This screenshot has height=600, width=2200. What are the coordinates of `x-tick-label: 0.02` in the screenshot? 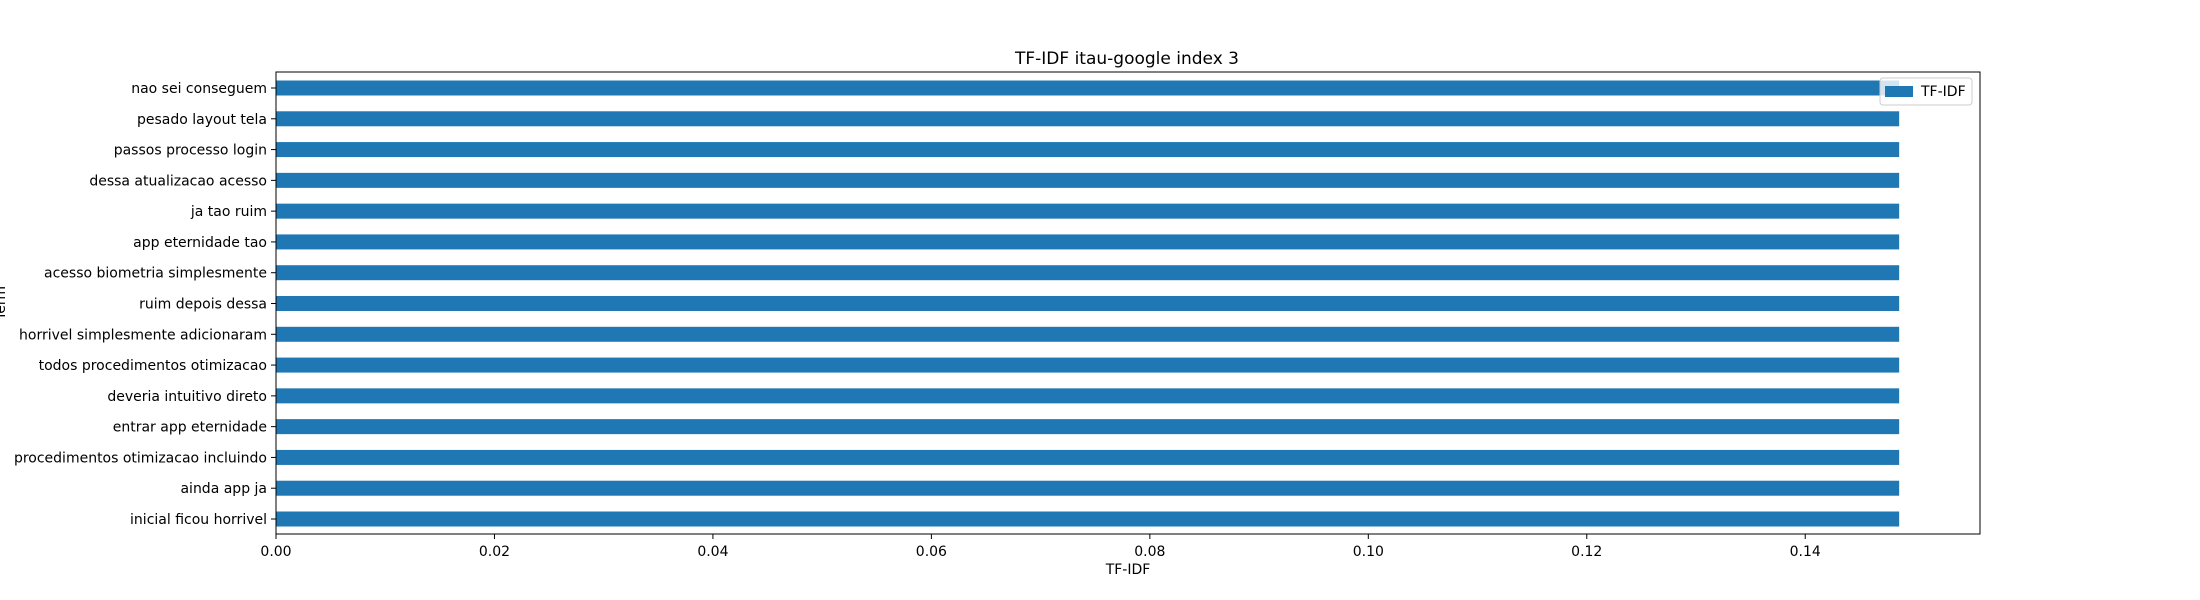 It's located at (494, 552).